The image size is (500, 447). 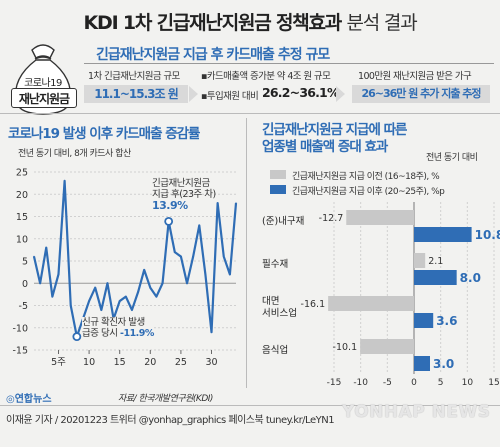 I want to click on bar-before-label: -16.1, so click(x=313, y=304).